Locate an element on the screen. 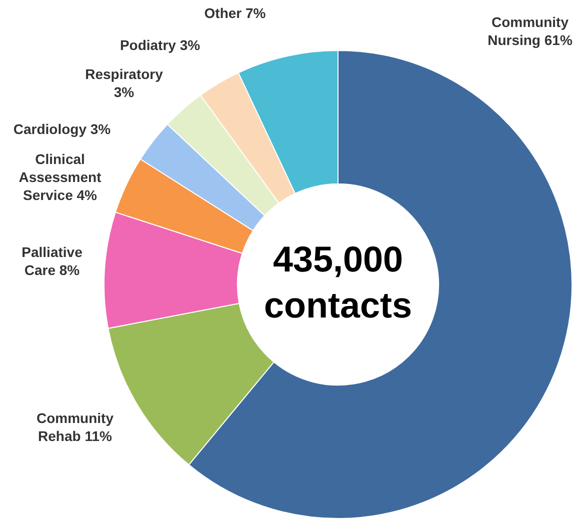  data-label: 3% is located at coordinates (124, 92).